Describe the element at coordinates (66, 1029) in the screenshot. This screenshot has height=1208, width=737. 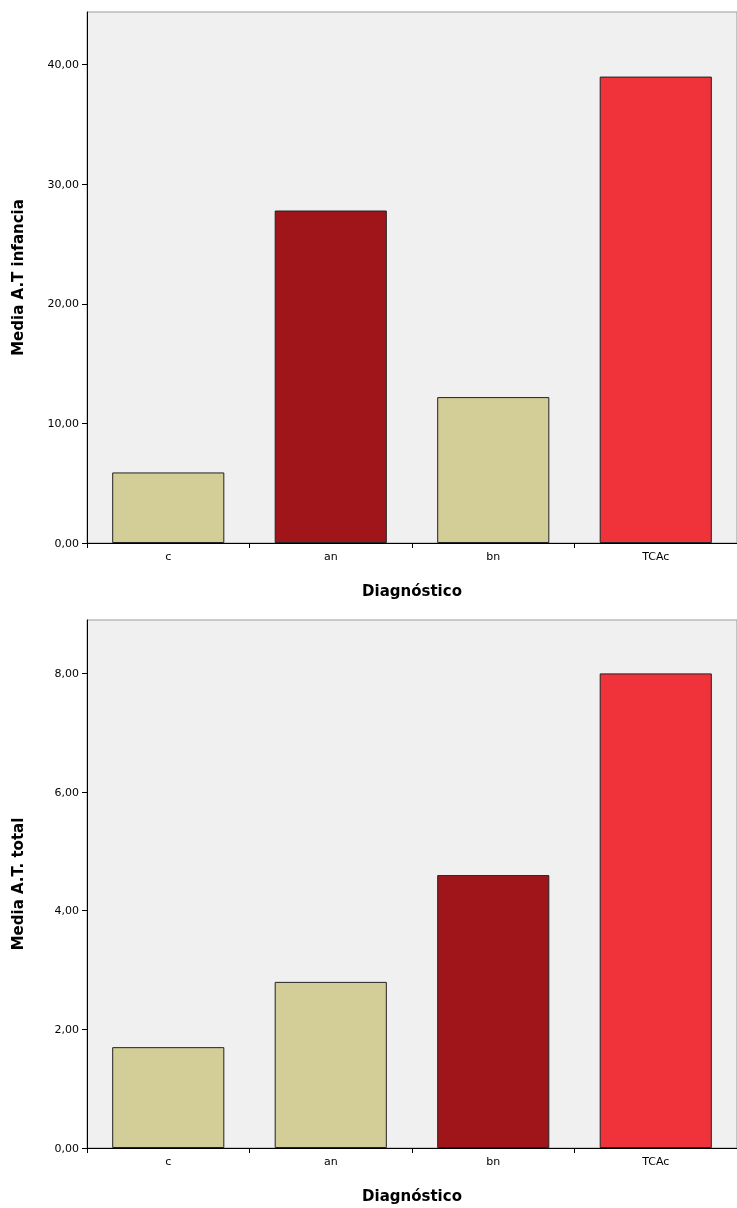
I see `y-tick-label: 2,00` at that location.